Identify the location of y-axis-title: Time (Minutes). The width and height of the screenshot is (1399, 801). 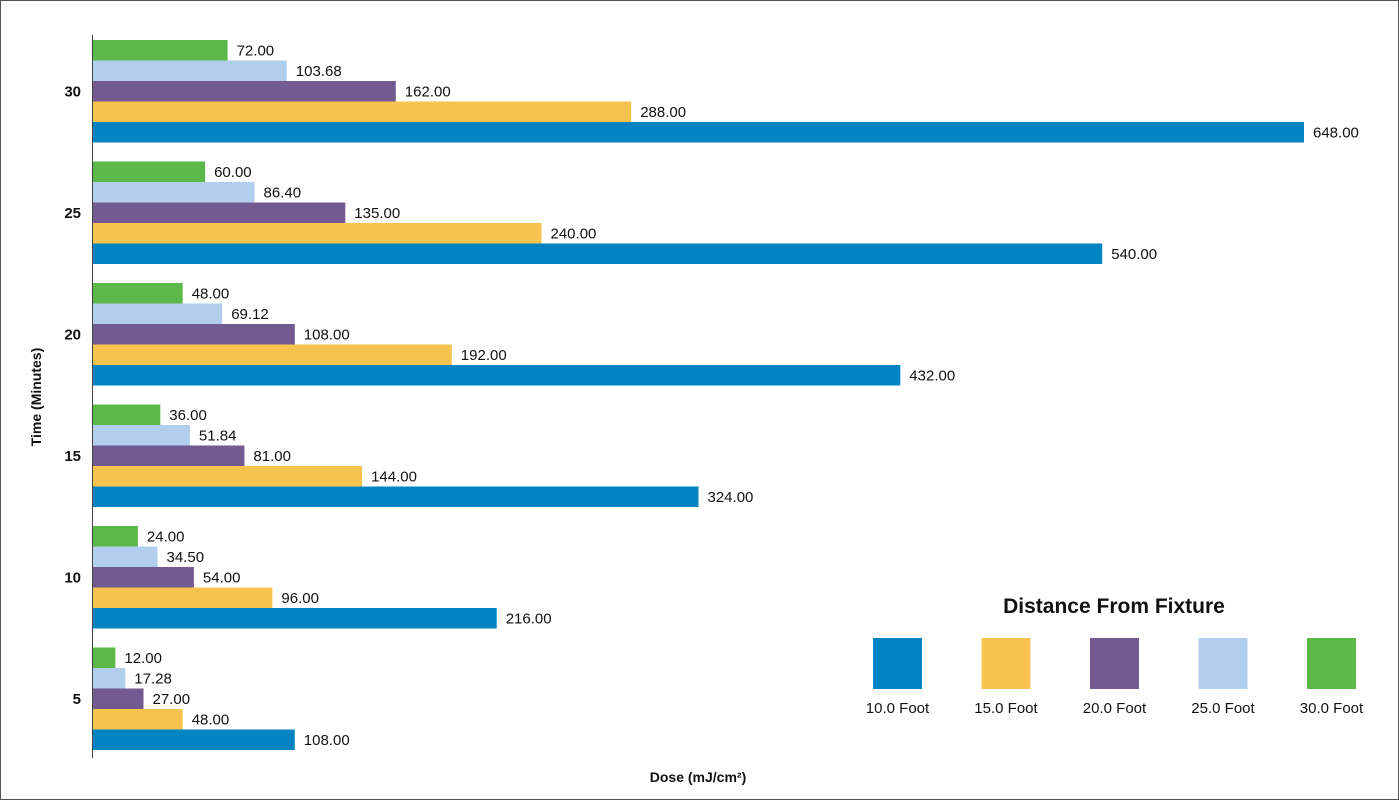
(36, 397).